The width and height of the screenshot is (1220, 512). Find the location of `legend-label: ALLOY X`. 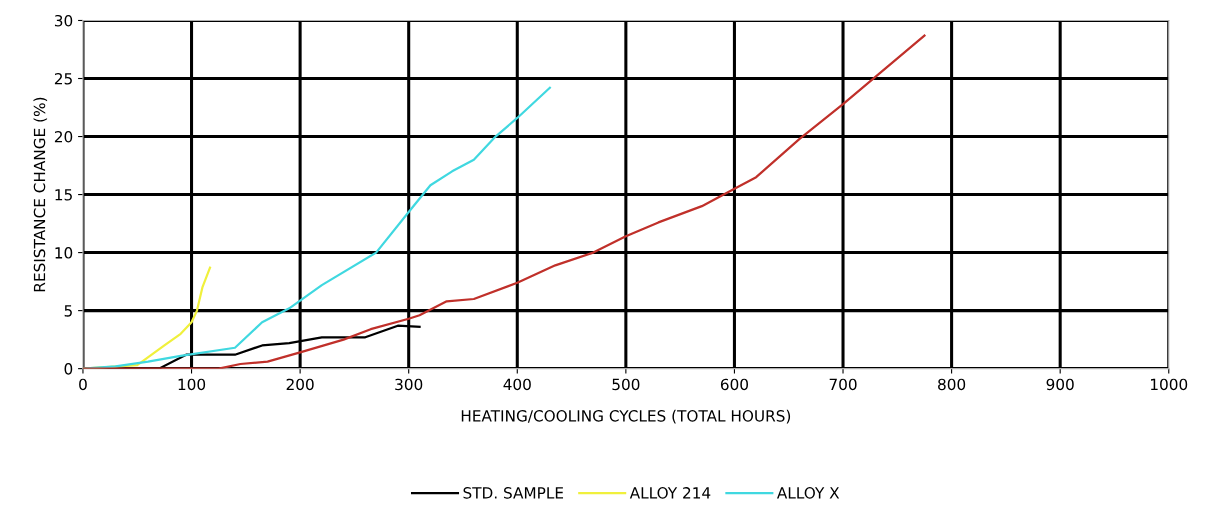

legend-label: ALLOY X is located at coordinates (808, 493).